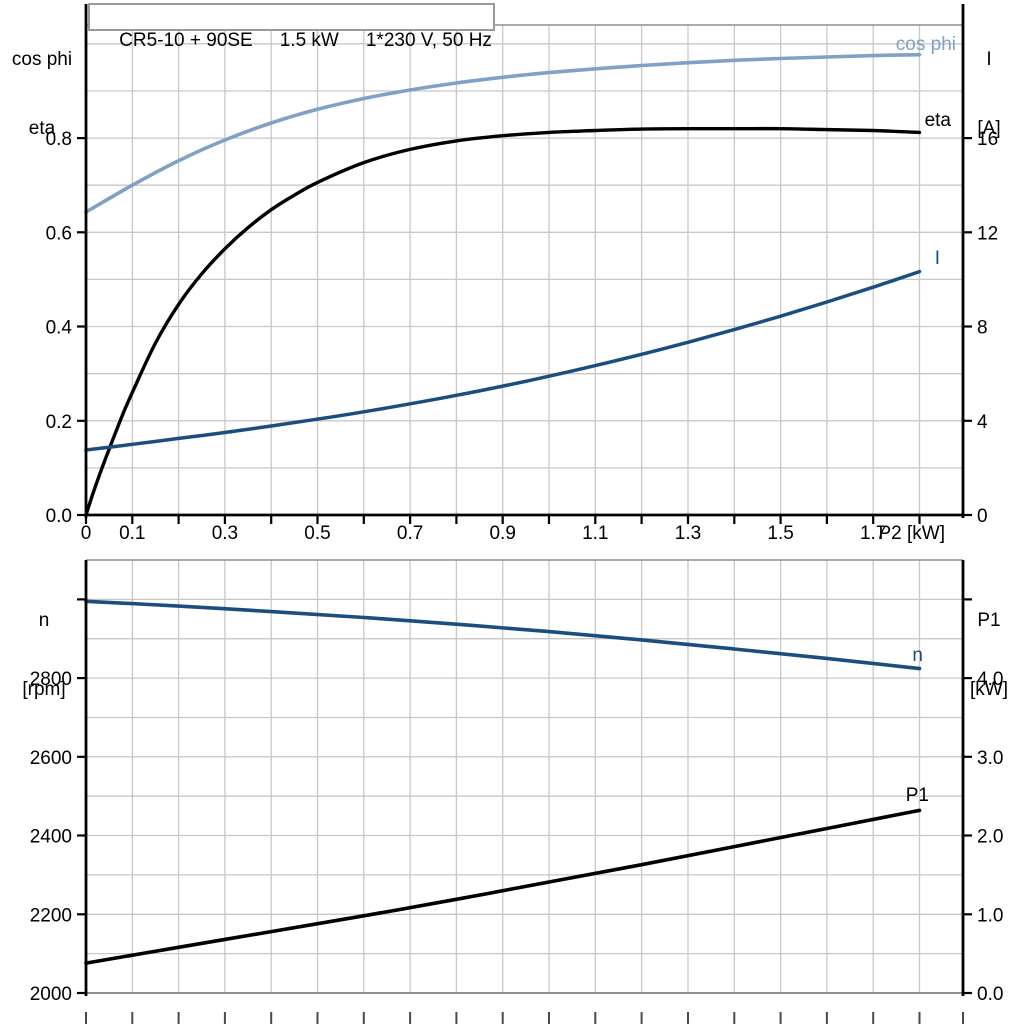 The height and width of the screenshot is (1024, 1024). What do you see at coordinates (51, 758) in the screenshot?
I see `y-left-tick-label: 2600` at bounding box center [51, 758].